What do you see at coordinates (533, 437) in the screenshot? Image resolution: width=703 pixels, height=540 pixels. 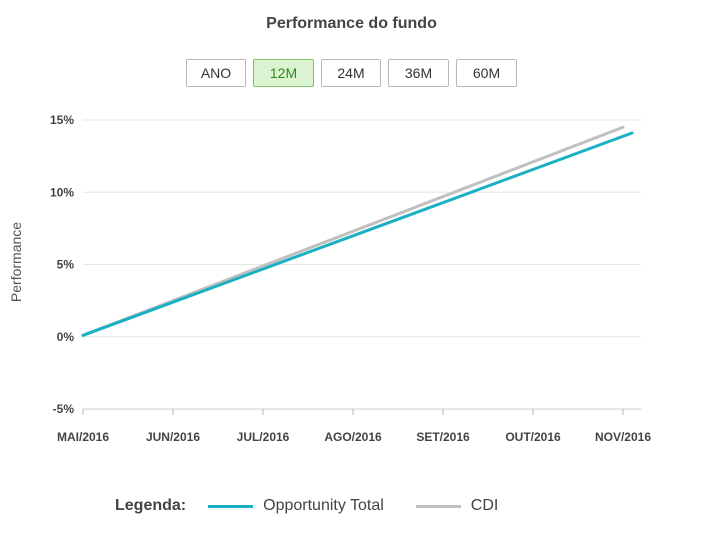 I see `x-tick-label: OUT/2016` at bounding box center [533, 437].